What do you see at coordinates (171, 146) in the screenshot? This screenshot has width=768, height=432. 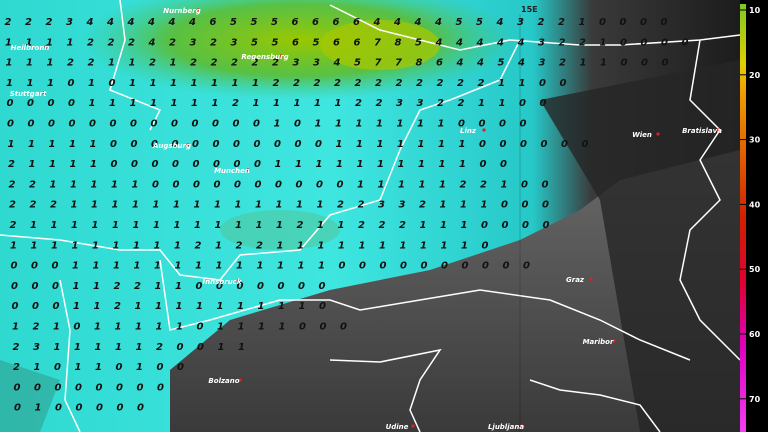 I see `city-label: Augsburg` at bounding box center [171, 146].